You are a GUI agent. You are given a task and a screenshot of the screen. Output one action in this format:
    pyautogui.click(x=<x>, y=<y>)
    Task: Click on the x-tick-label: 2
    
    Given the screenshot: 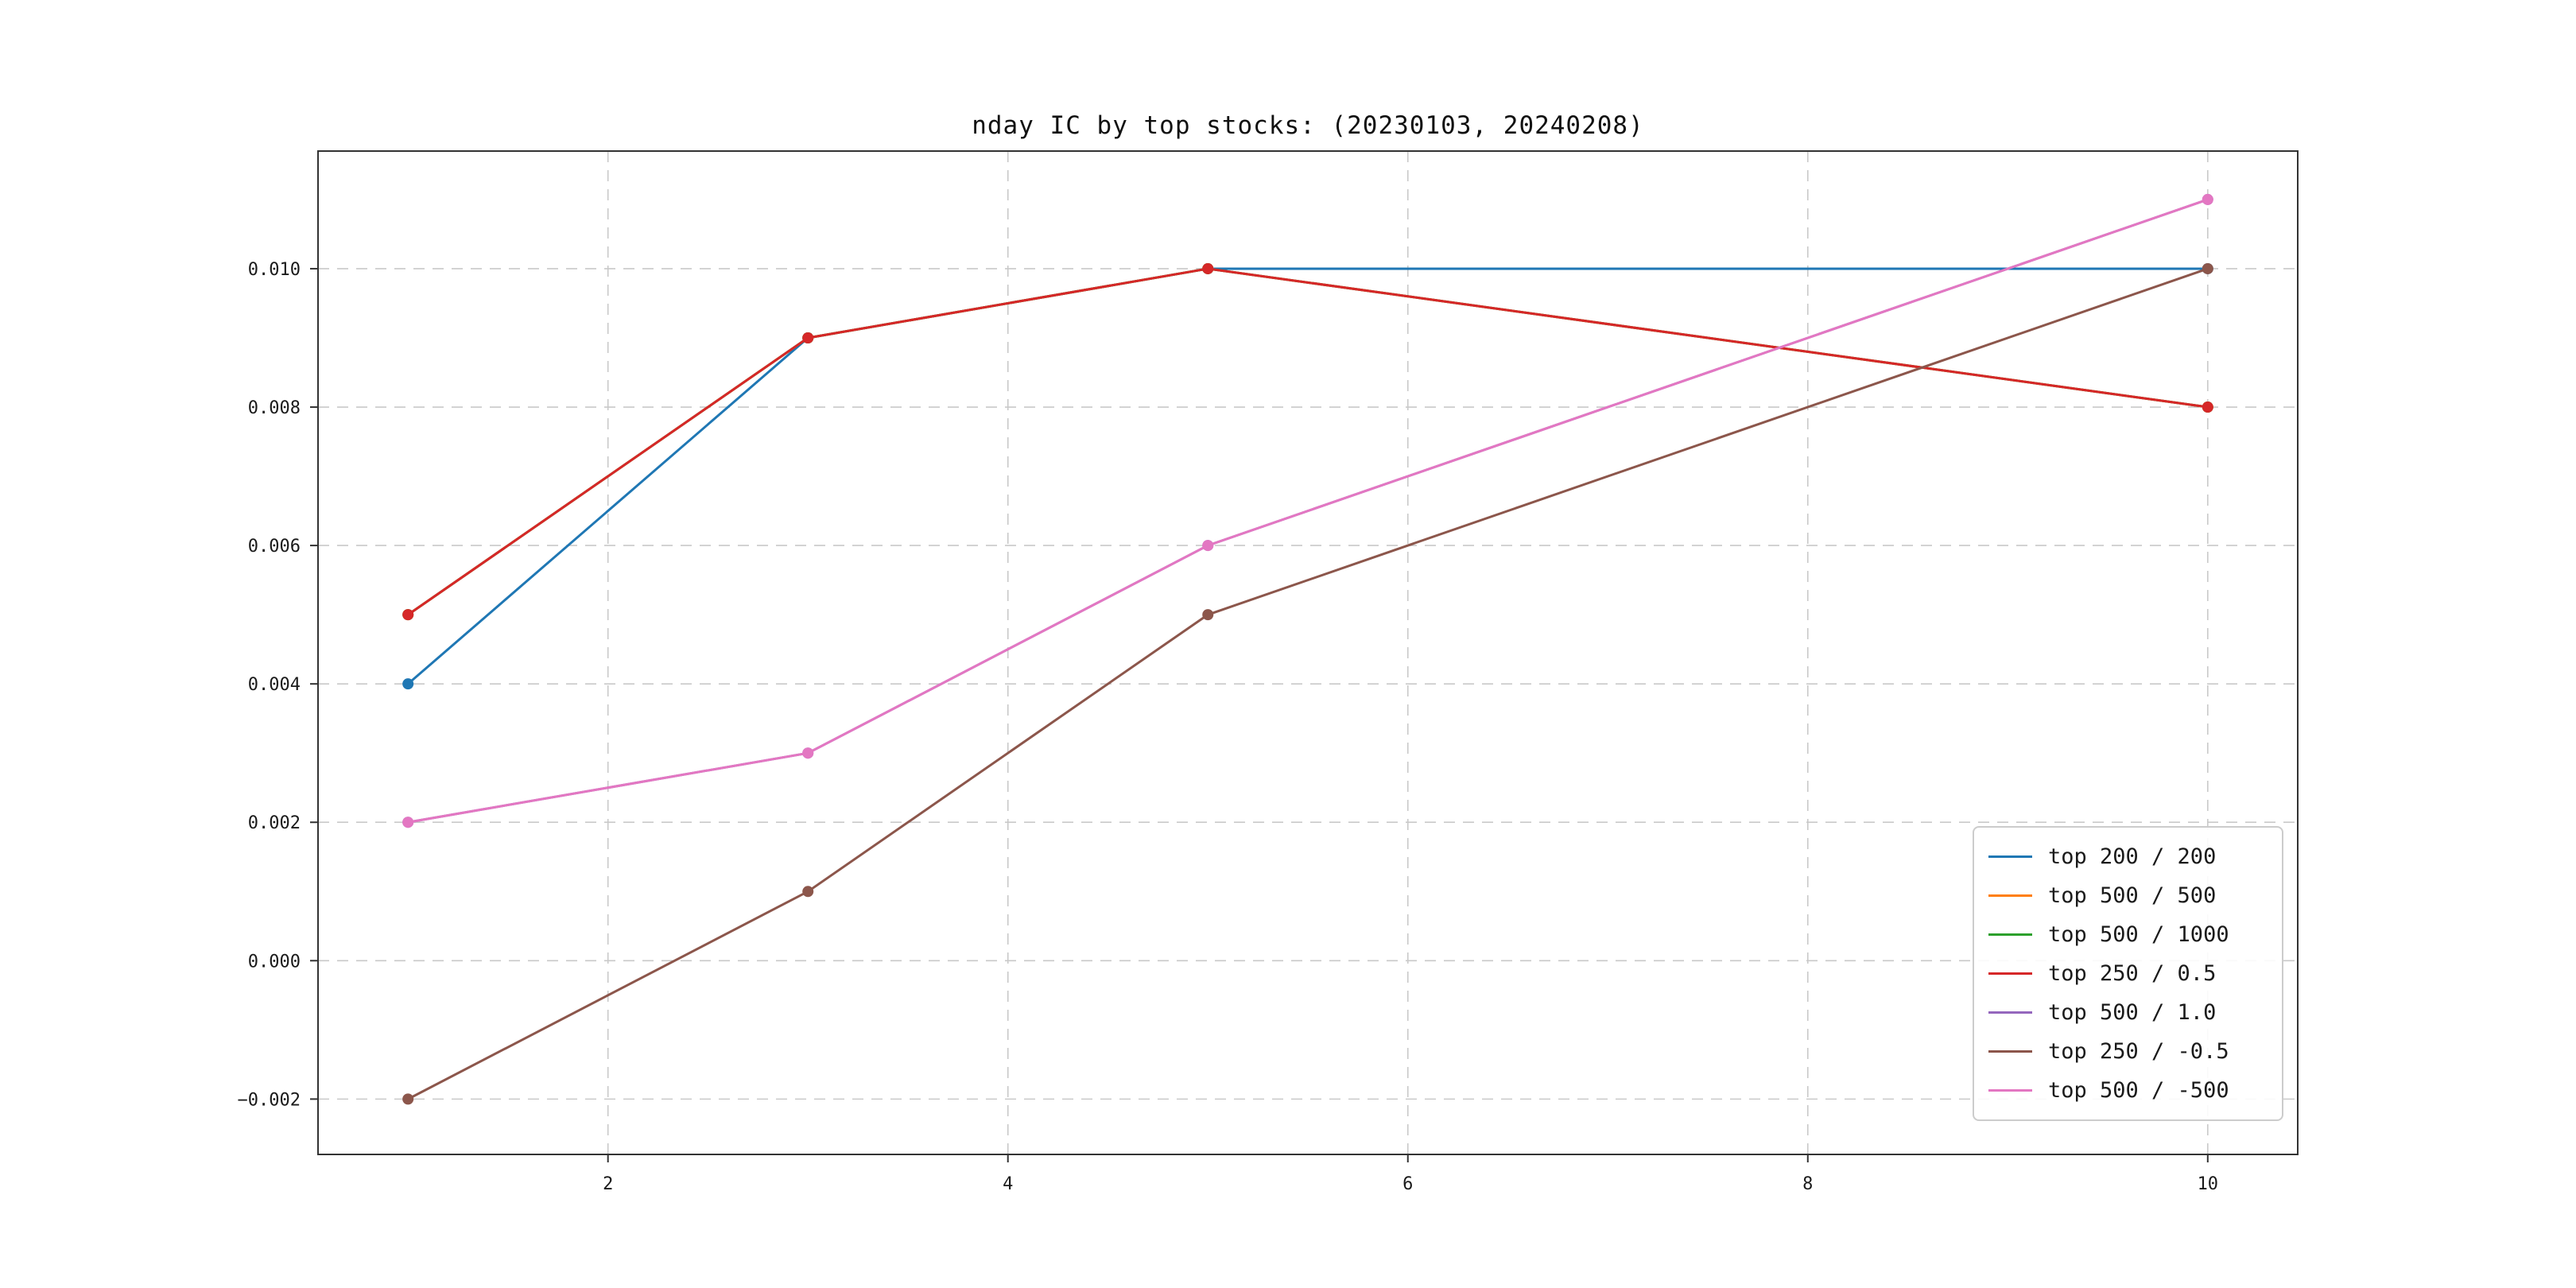 What is the action you would take?
    pyautogui.click(x=608, y=1184)
    